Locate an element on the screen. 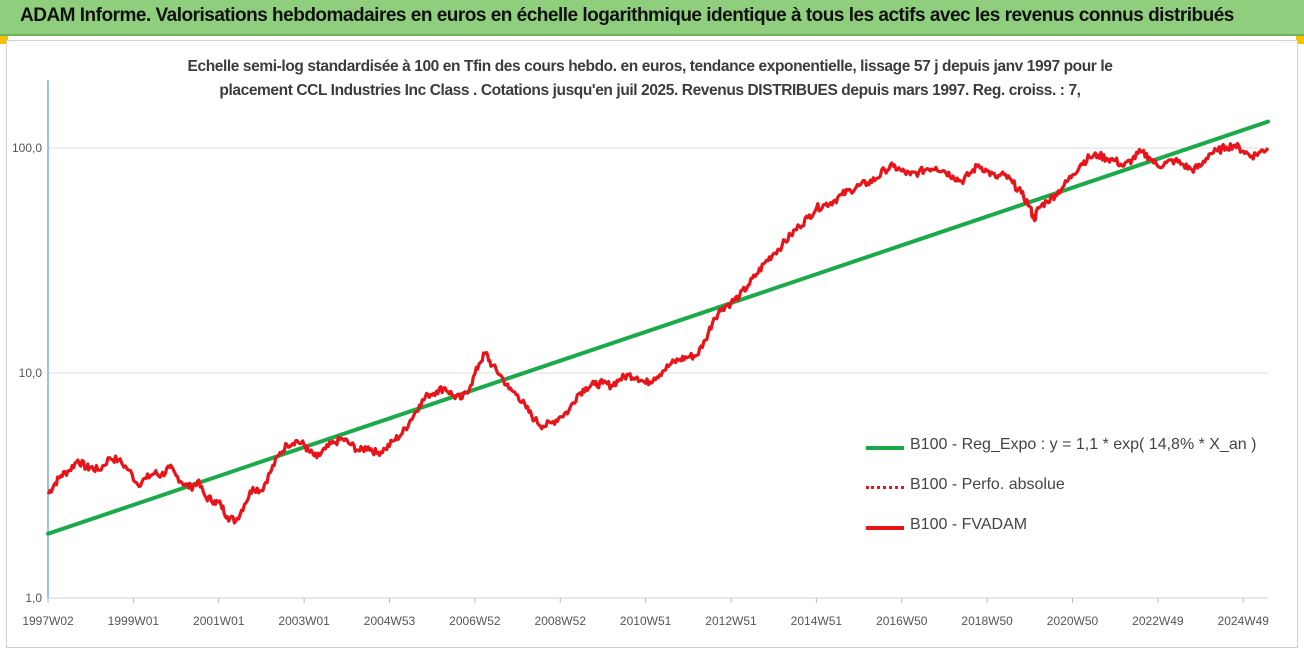 This screenshot has width=1304, height=652. x-tick-label-7: 2010W51 is located at coordinates (646, 621).